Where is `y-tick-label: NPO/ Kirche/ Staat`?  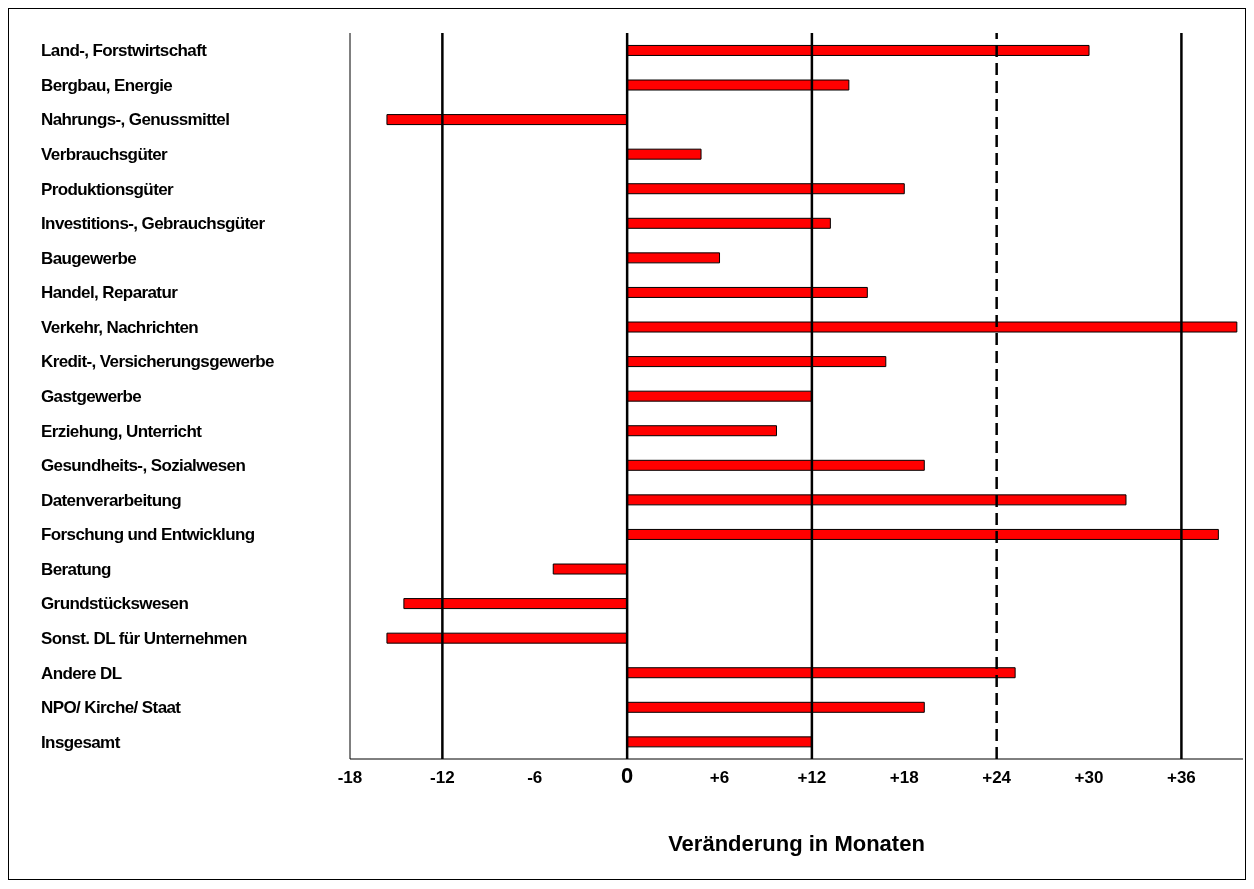
y-tick-label: NPO/ Kirche/ Staat is located at coordinates (111, 708).